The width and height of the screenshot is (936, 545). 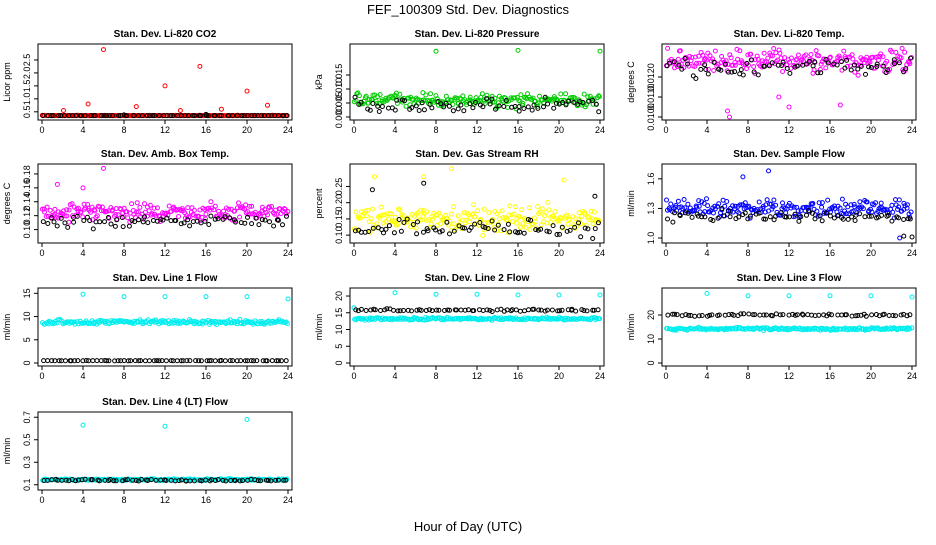 What do you see at coordinates (871, 253) in the screenshot?
I see `x-tick-label: 20` at bounding box center [871, 253].